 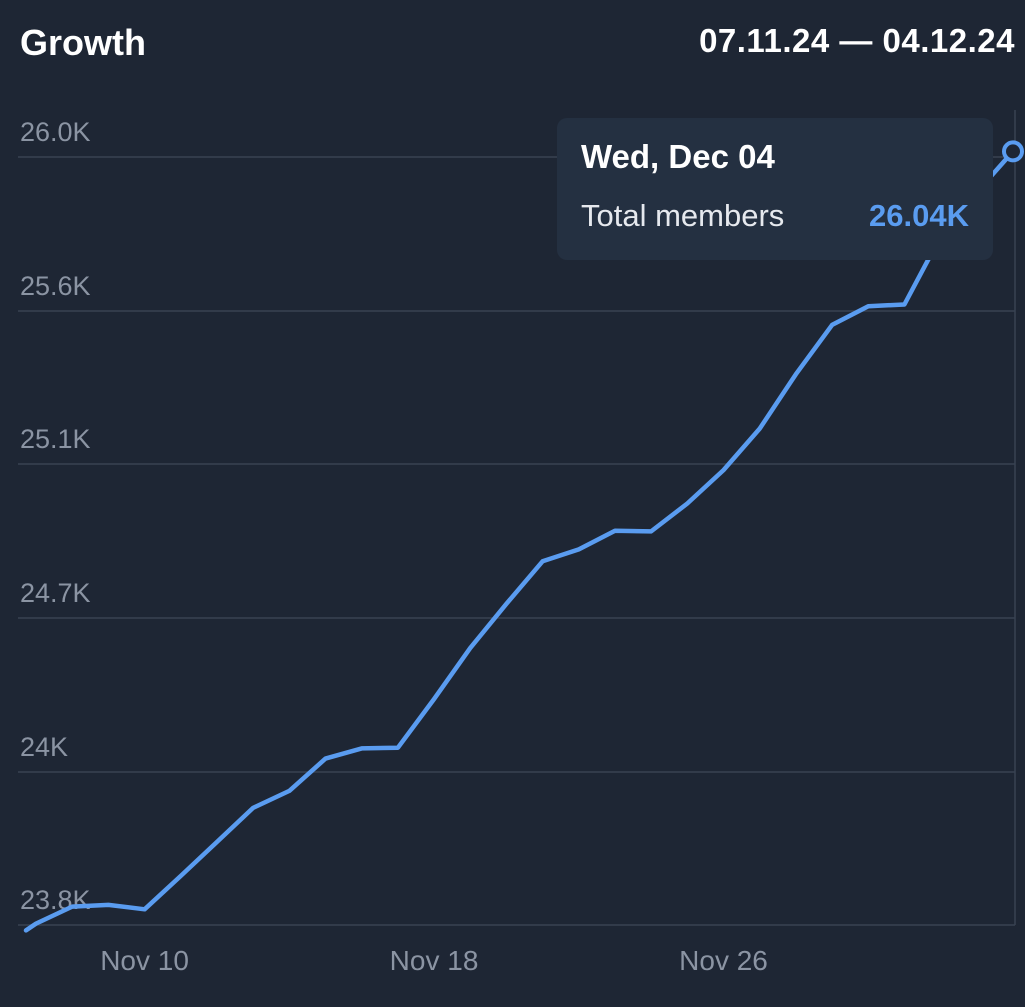 What do you see at coordinates (55, 593) in the screenshot?
I see `y-tick-label: 24.7K` at bounding box center [55, 593].